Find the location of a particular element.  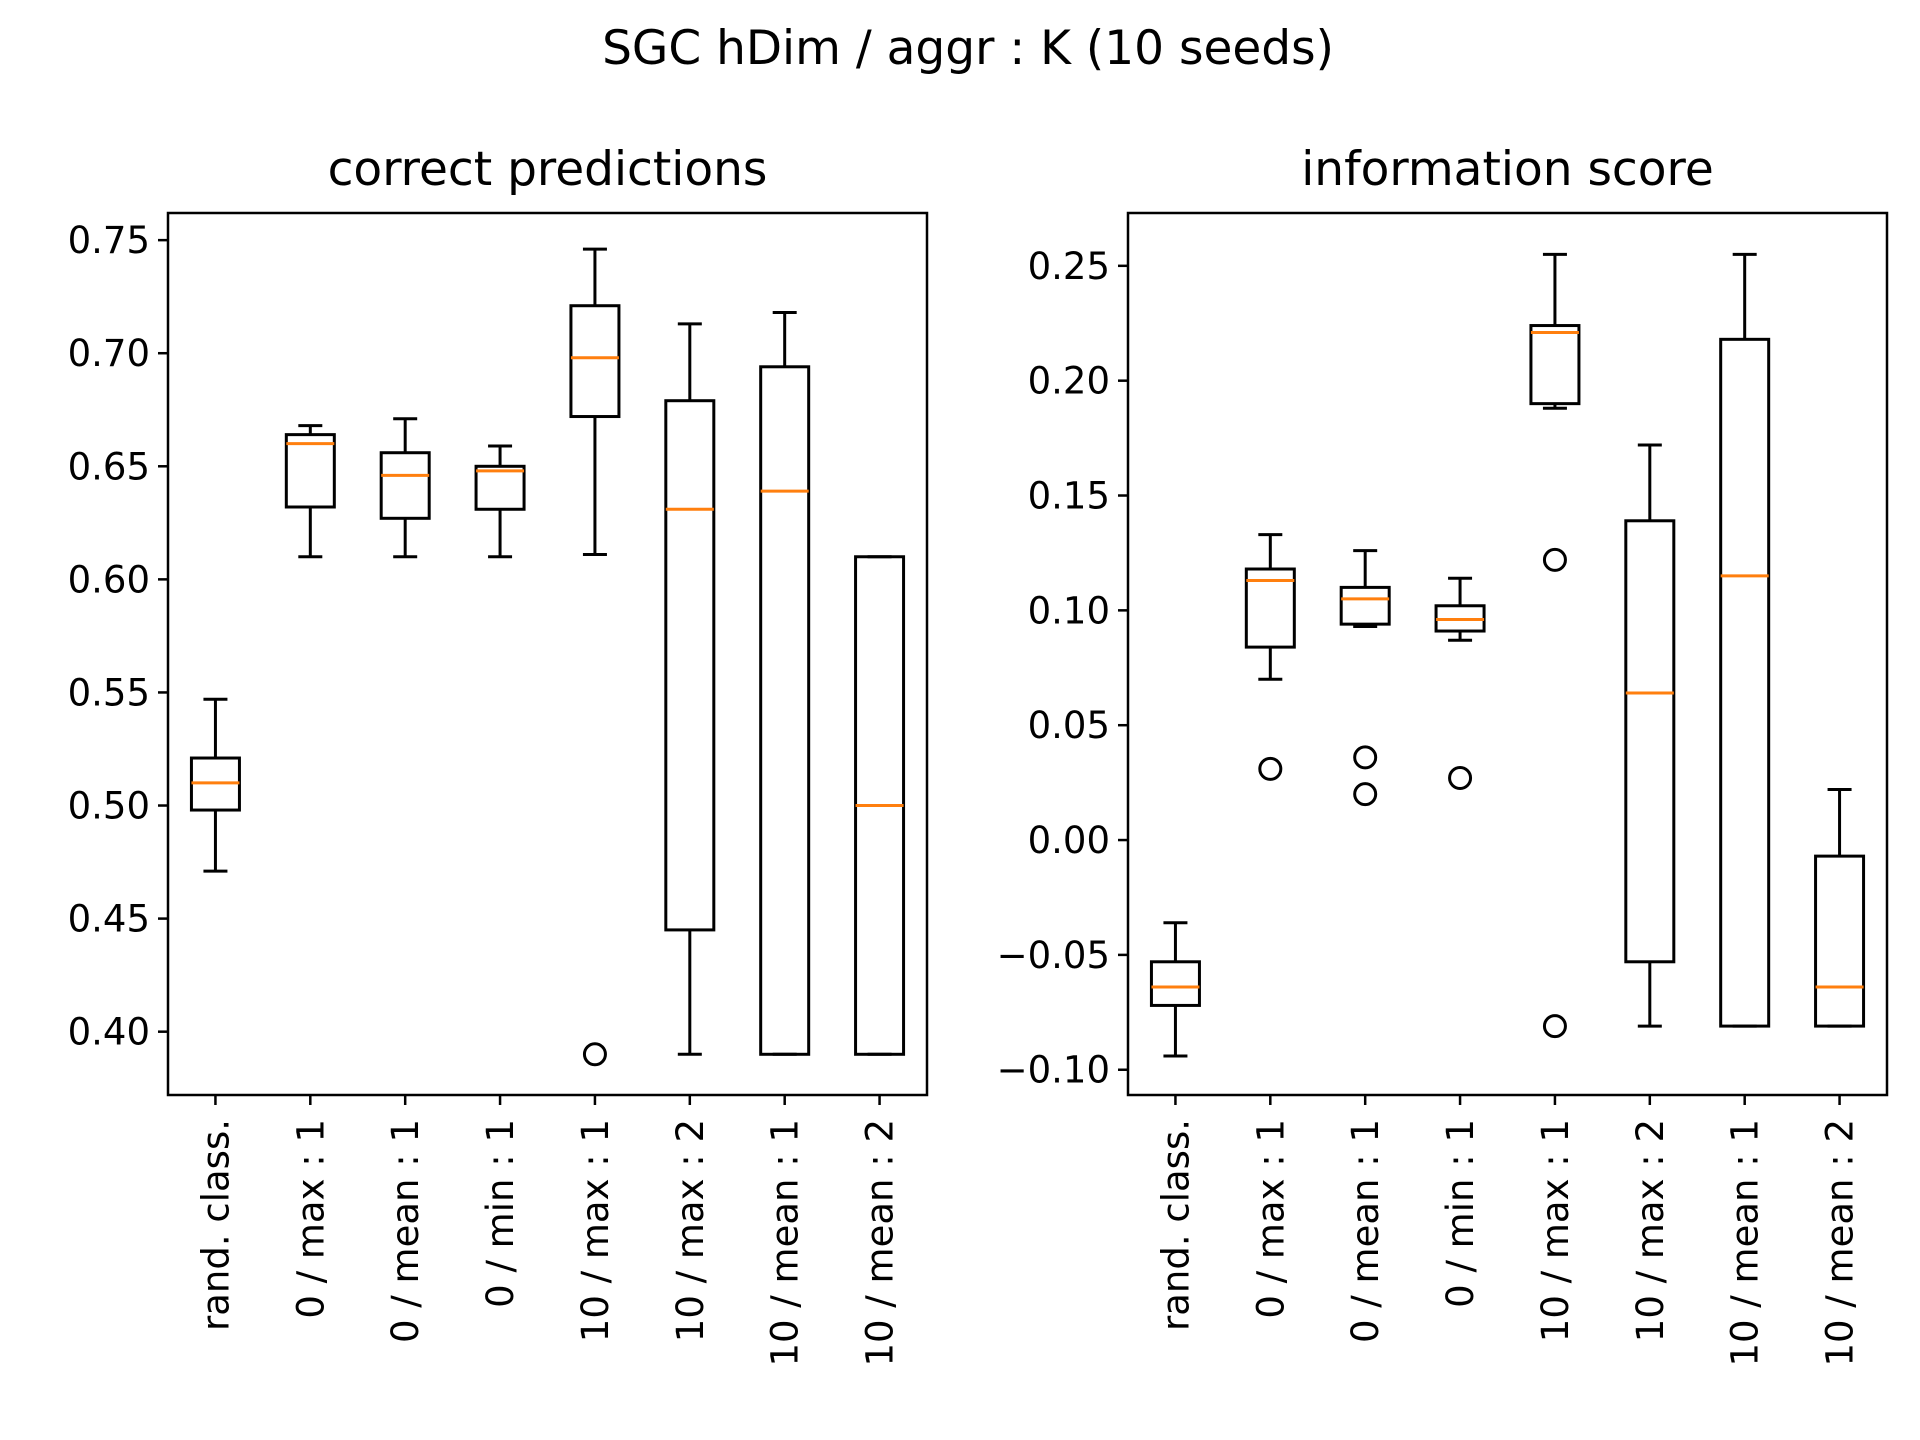

y-tick-label: 0.65 is located at coordinates (109, 466).